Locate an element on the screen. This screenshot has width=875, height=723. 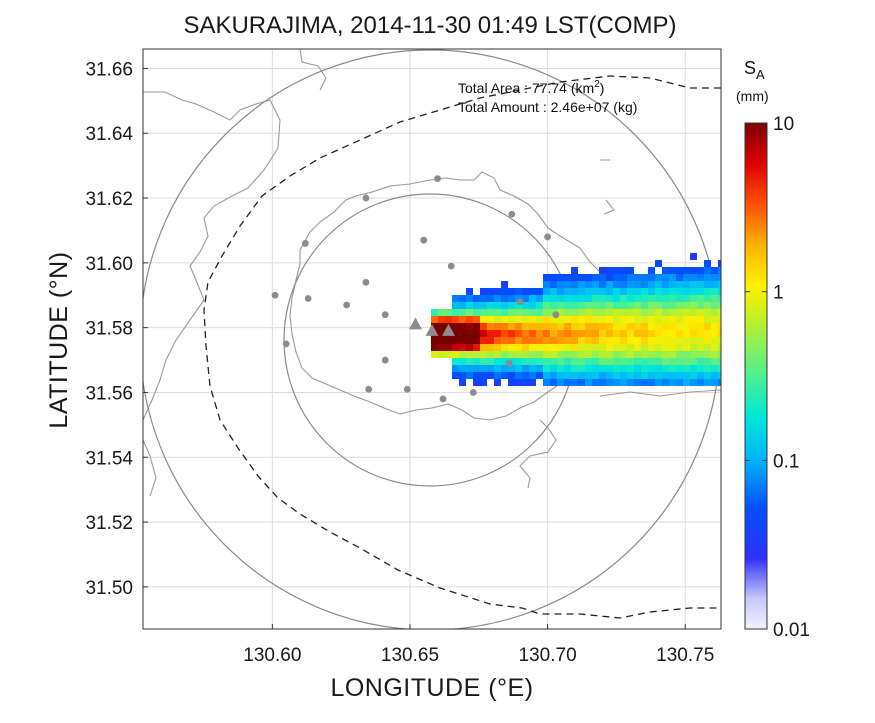
total-area-superscript: 2 is located at coordinates (597, 84).